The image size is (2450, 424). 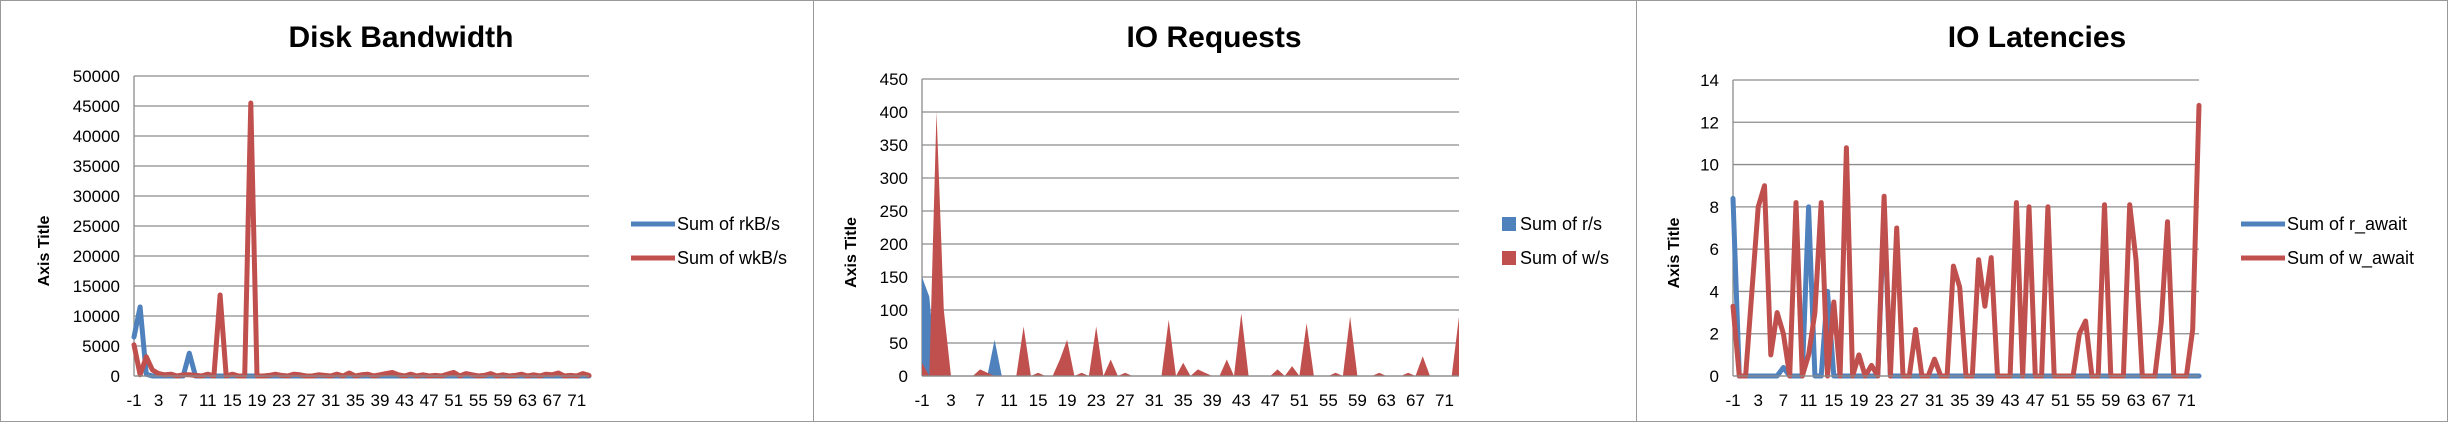 I want to click on chart-title: Disk Bandwidth, so click(x=400, y=37).